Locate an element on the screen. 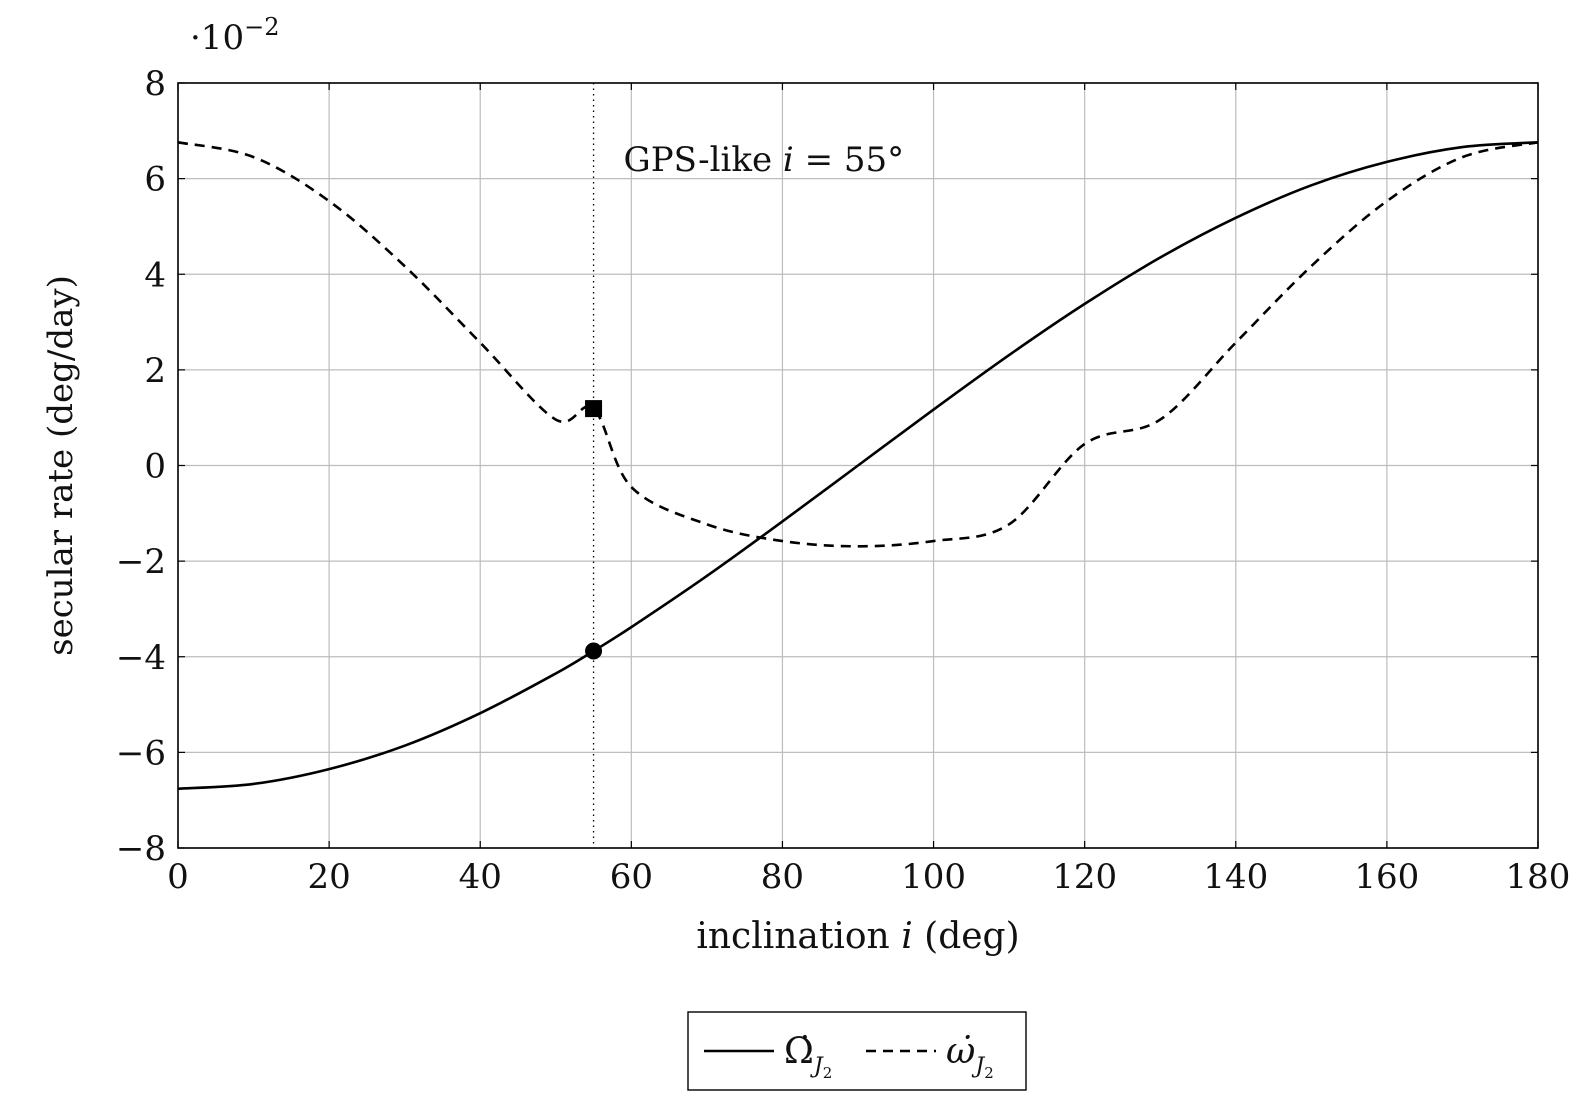  y-tick-label: −2 is located at coordinates (141, 562).